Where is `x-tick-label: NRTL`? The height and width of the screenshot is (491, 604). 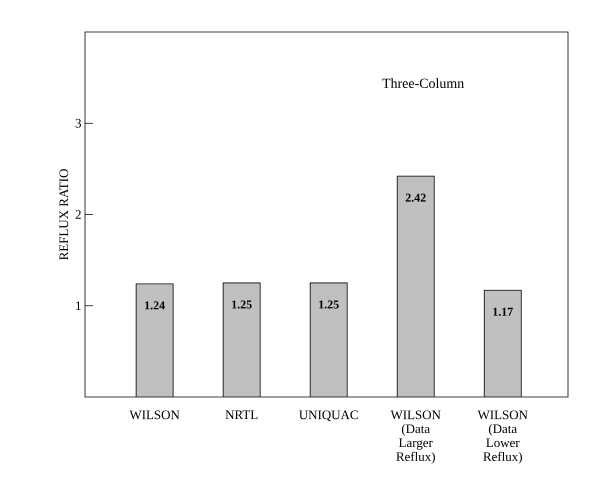
x-tick-label: NRTL is located at coordinates (242, 414).